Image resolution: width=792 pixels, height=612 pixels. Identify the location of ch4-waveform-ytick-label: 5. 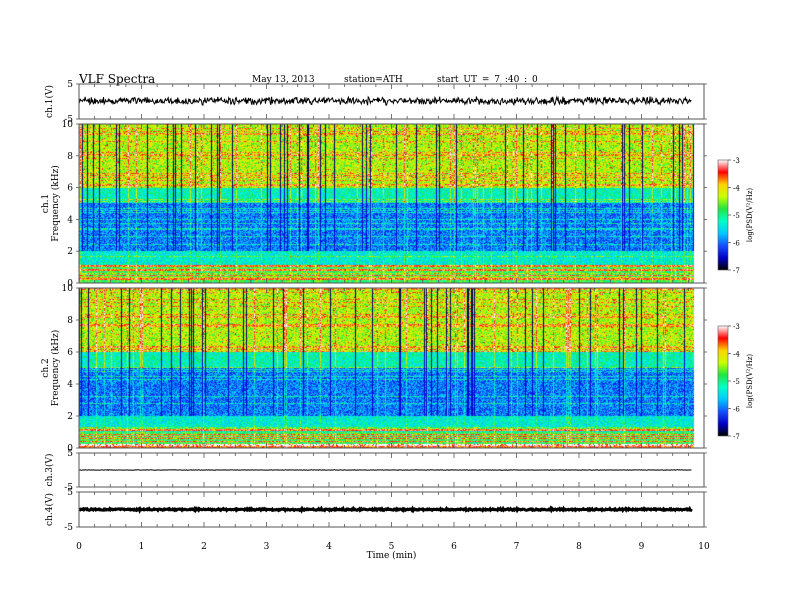
(70, 493).